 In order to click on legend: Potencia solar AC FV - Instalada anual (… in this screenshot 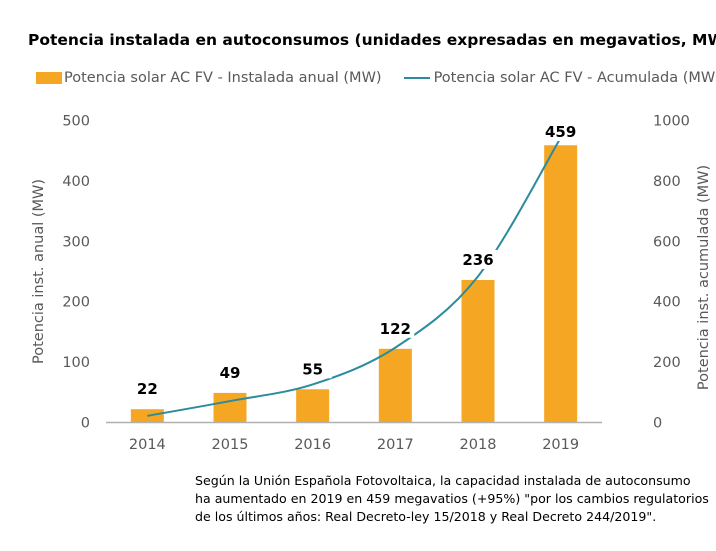, I will do `click(376, 78)`.